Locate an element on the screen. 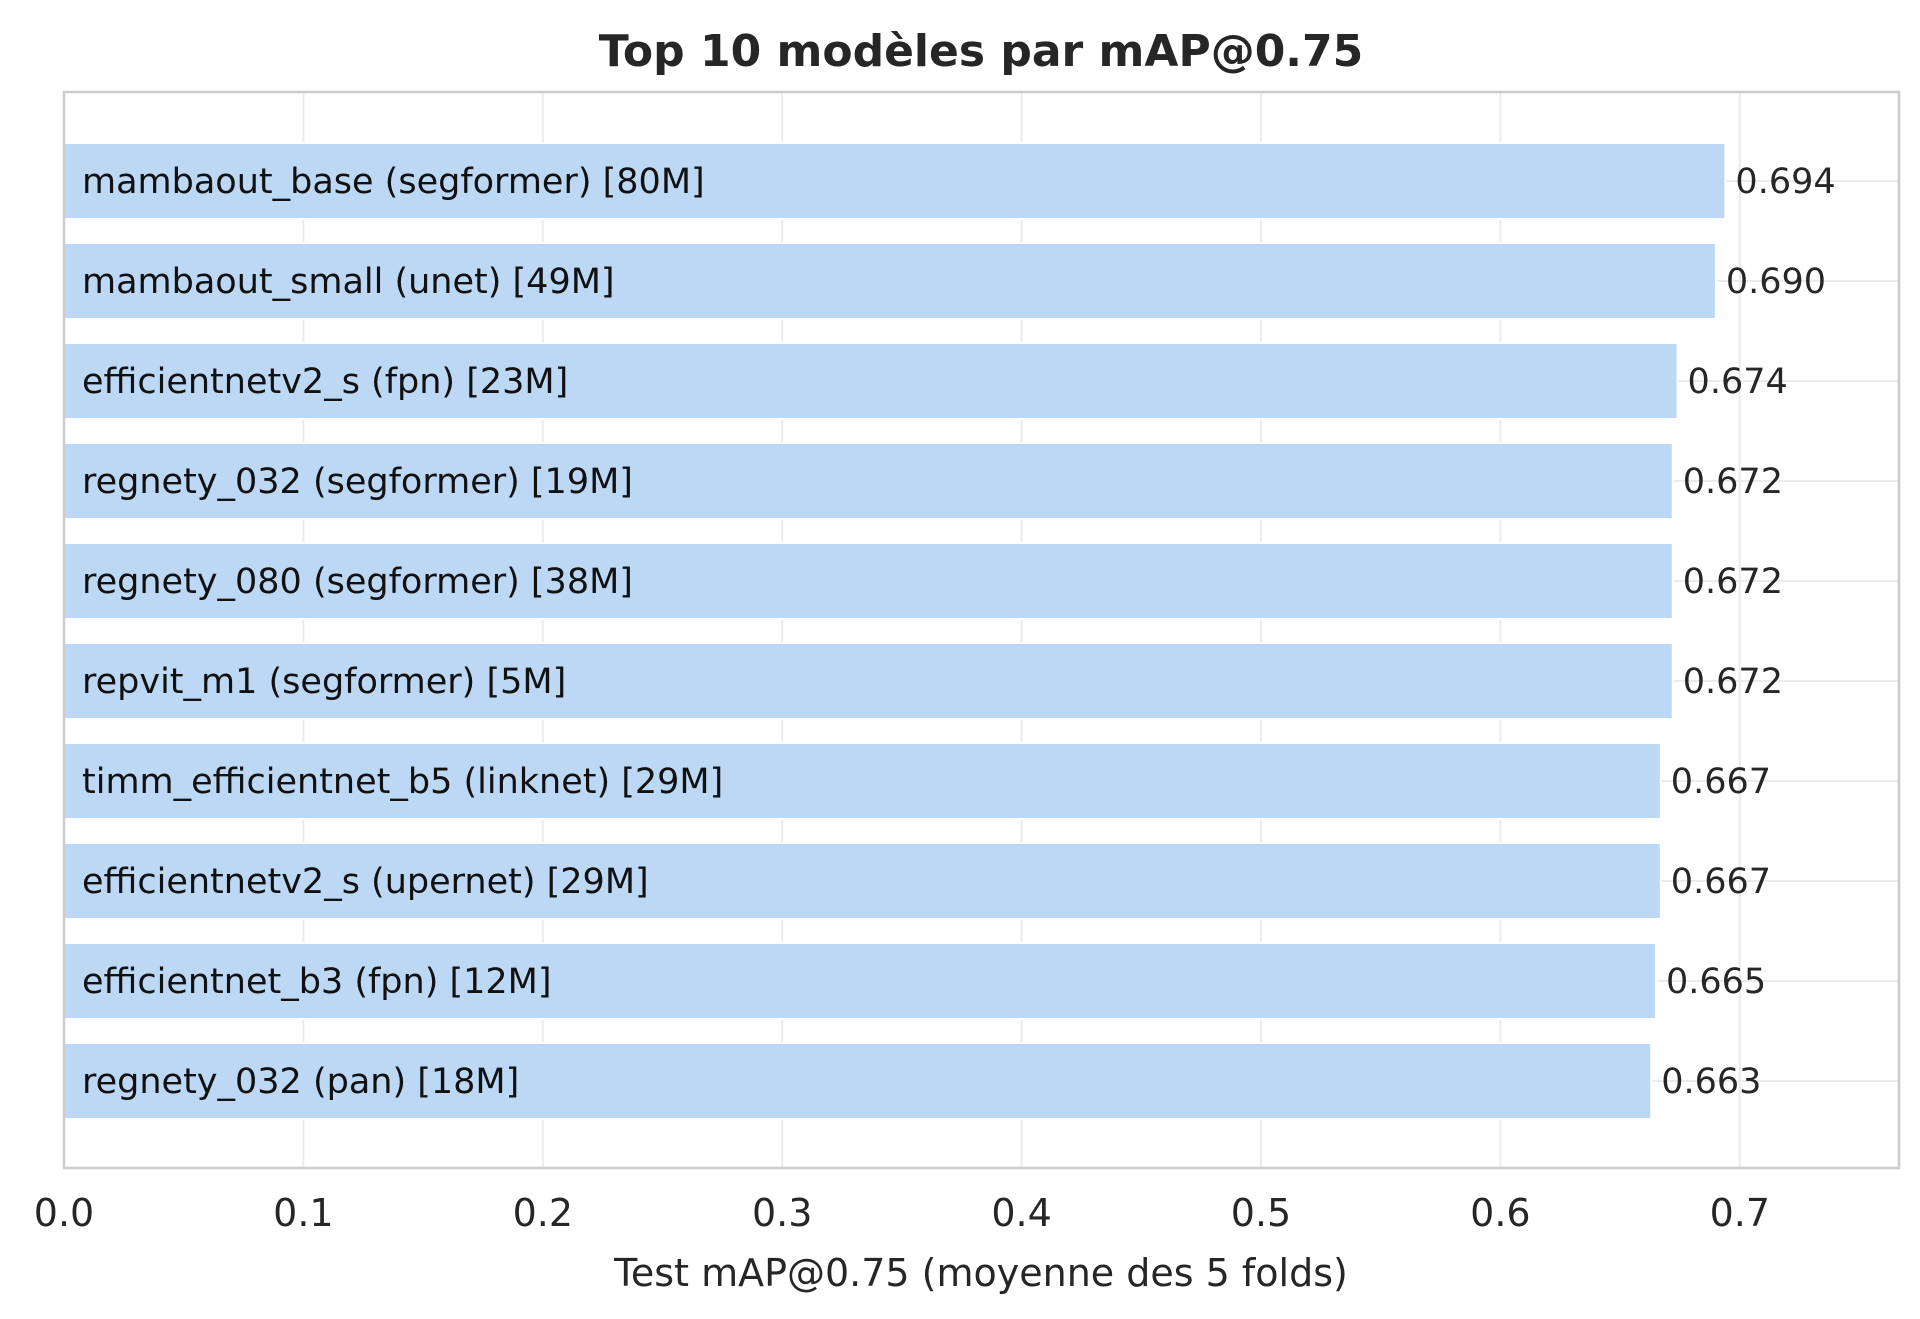 The width and height of the screenshot is (1920, 1319). x-tick-label: 0.0 is located at coordinates (64, 1213).